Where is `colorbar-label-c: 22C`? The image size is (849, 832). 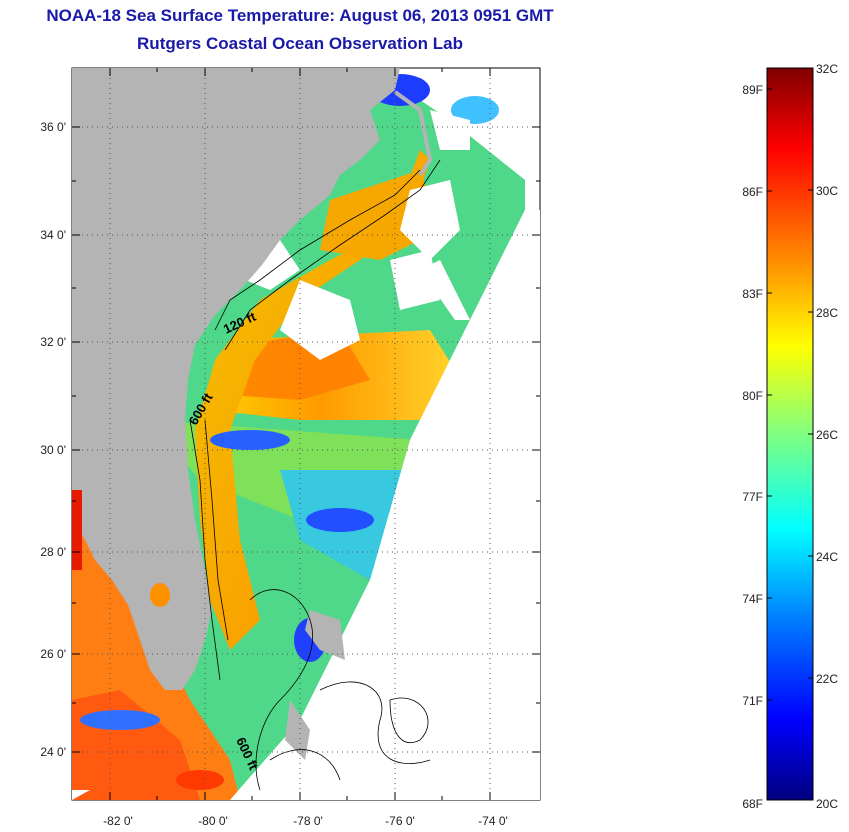
colorbar-label-c: 22C is located at coordinates (827, 679).